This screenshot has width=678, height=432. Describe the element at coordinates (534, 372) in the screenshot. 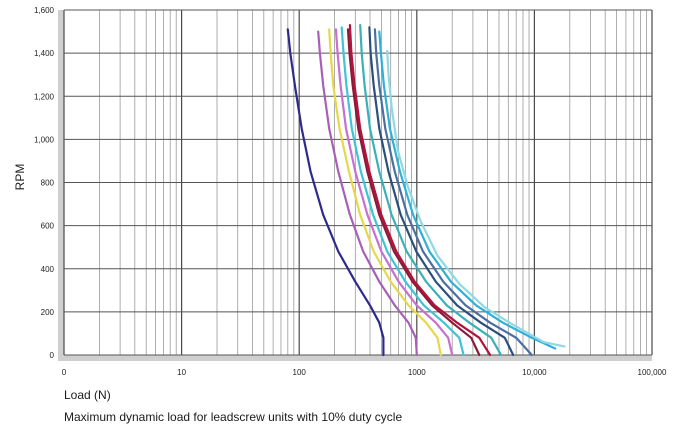

I see `x-tick-label: 10,000` at that location.